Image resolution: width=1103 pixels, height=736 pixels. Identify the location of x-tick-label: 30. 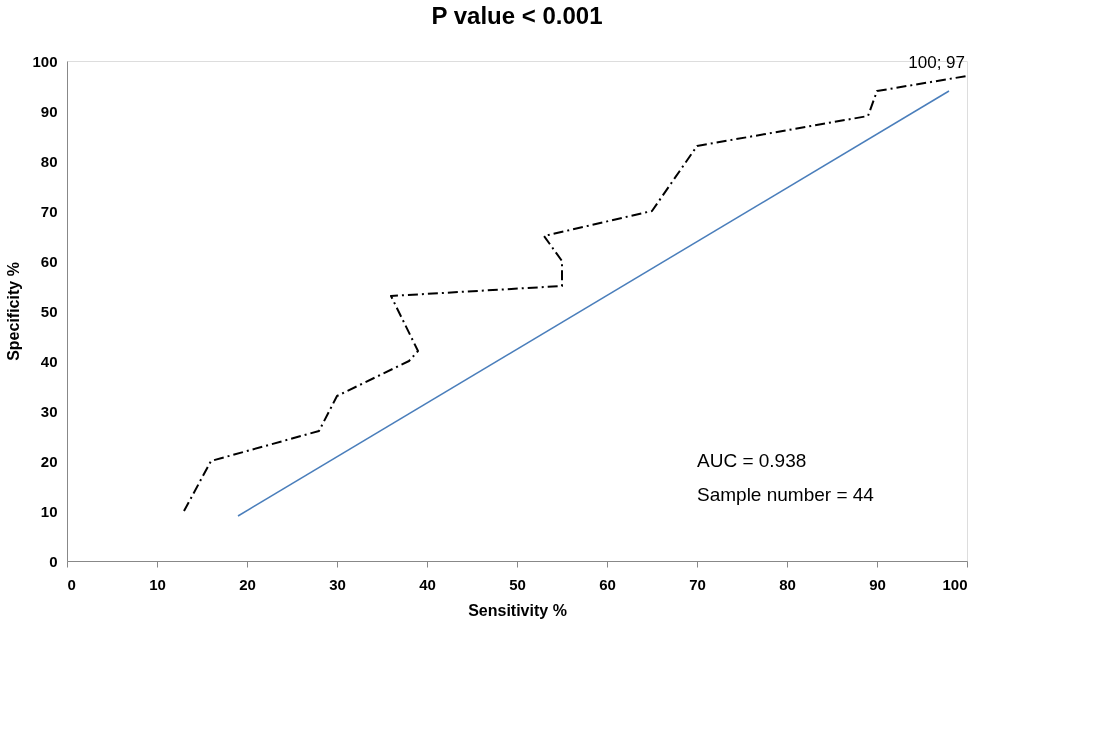
(337, 584).